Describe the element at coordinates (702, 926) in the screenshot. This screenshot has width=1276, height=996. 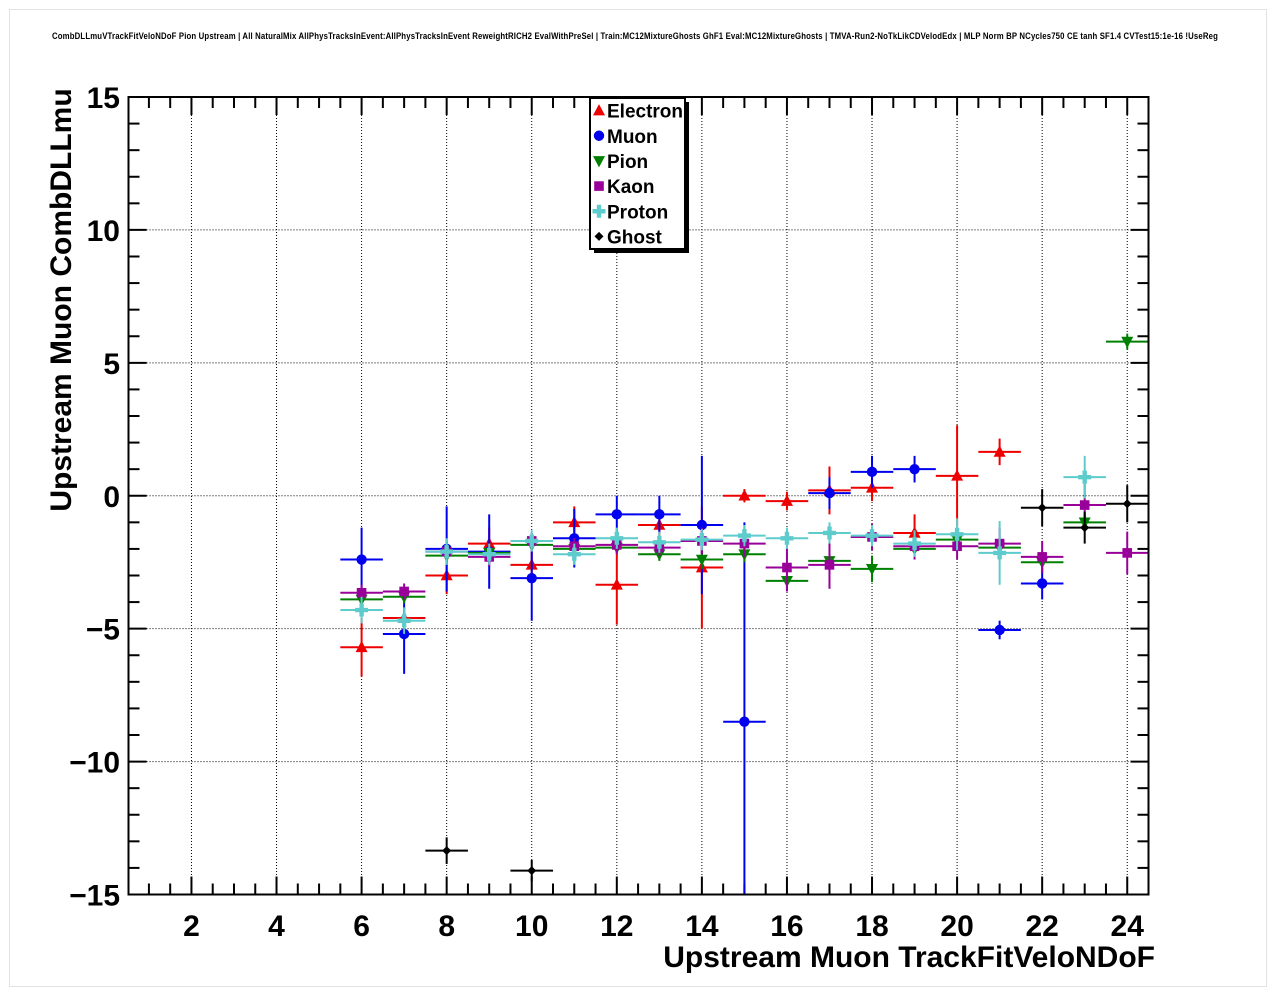
I see `x-tick-label: 14` at that location.